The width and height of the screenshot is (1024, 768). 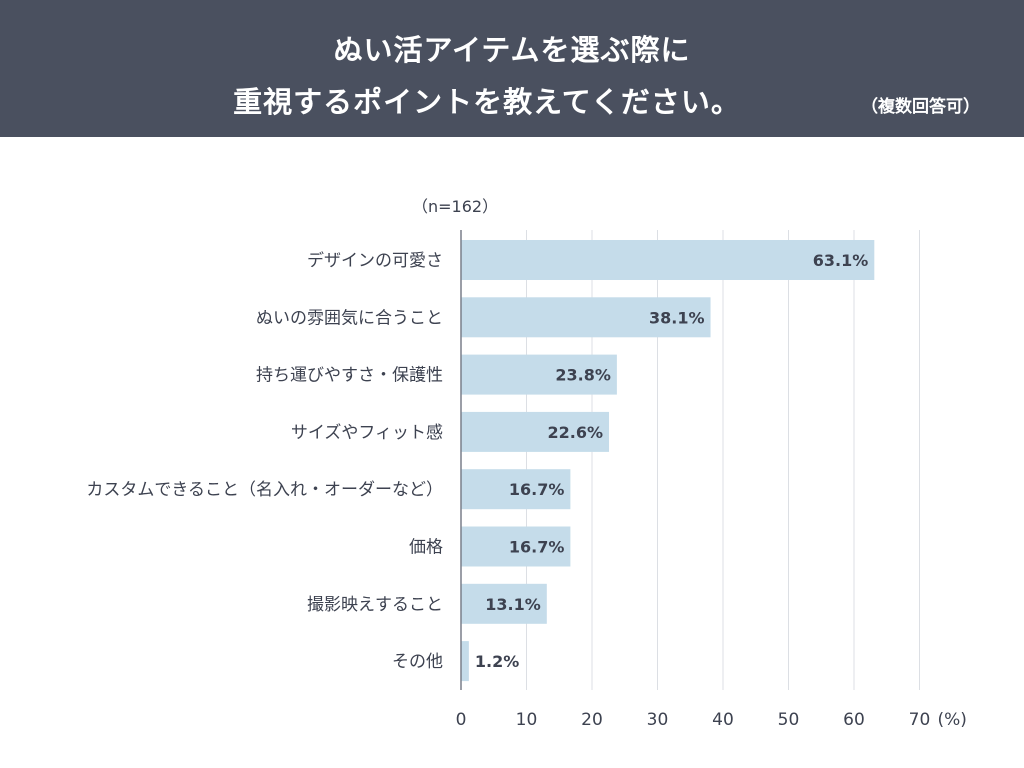 I want to click on category-label: 持ち運びやすさ・保護性, so click(x=349, y=376).